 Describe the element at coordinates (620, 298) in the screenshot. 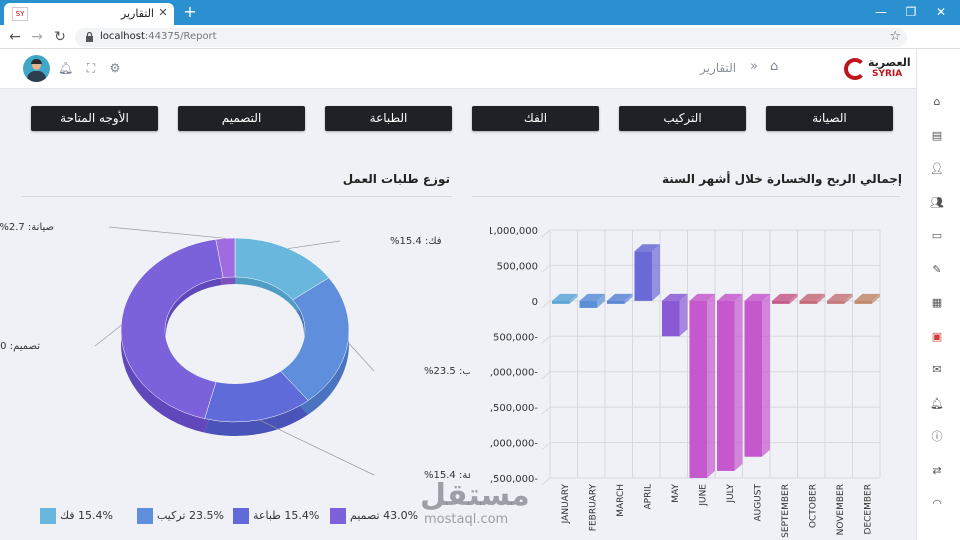

I see `bar-march` at that location.